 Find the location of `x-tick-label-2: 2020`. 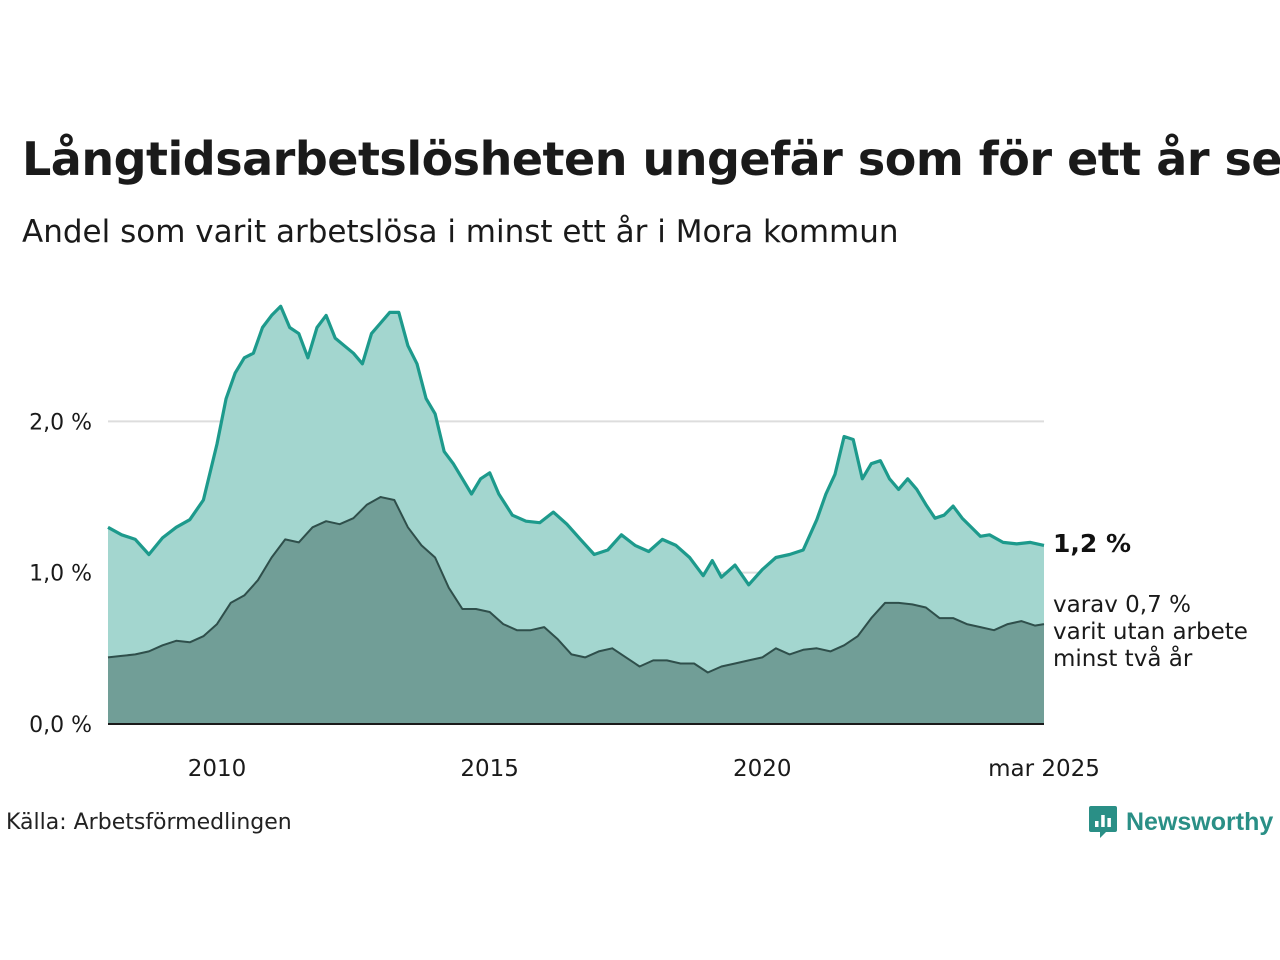

x-tick-label-2: 2020 is located at coordinates (762, 769).